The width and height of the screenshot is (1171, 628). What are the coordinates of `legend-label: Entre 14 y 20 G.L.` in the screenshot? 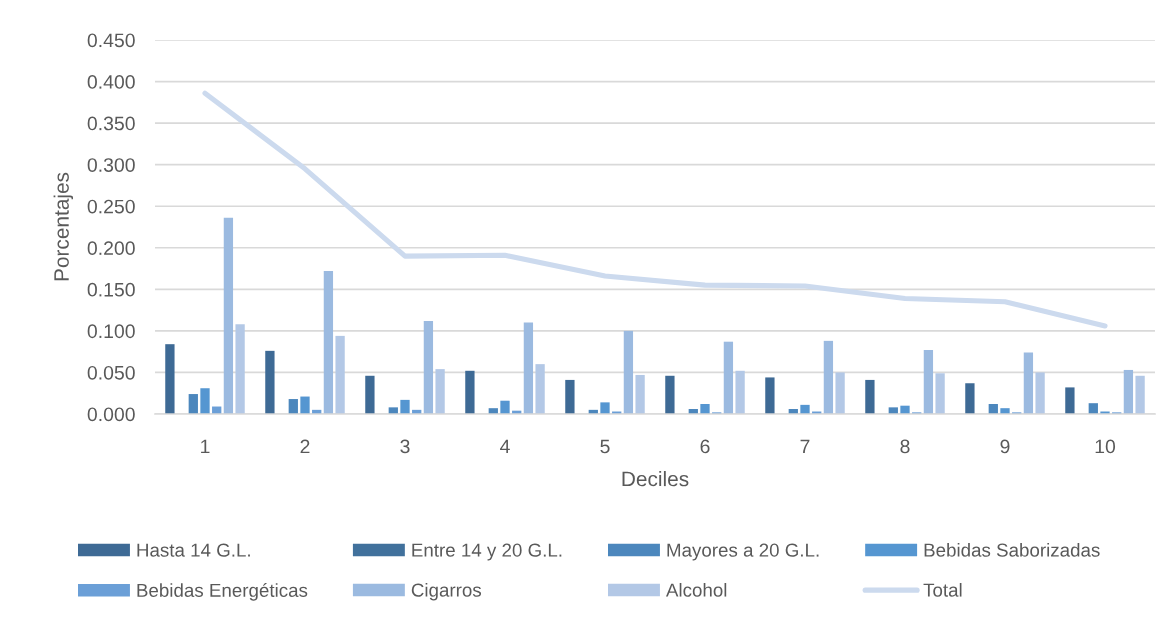 It's located at (487, 552).